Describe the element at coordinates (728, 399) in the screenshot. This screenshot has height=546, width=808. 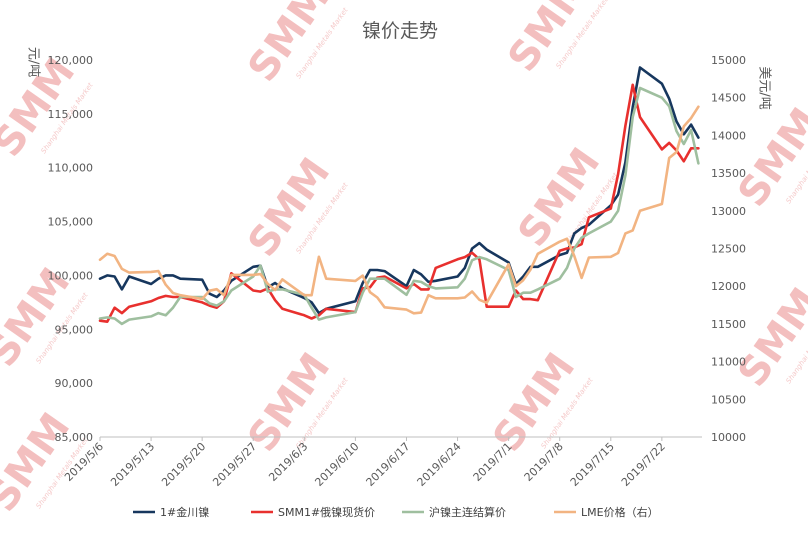
I see `right-tick-label: 10500` at that location.